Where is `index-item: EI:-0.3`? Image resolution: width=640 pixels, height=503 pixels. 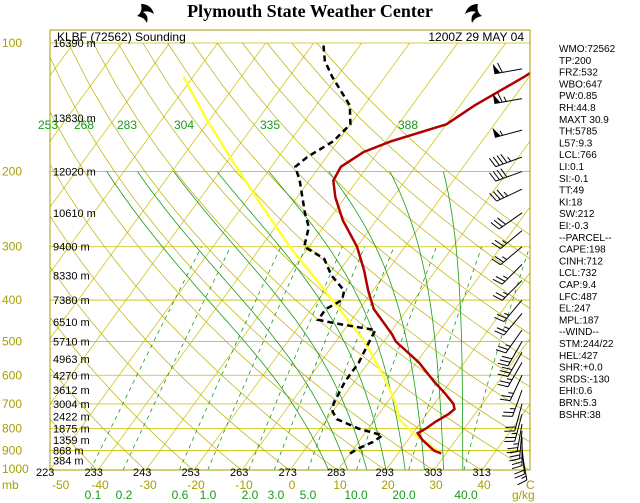 index-item: EI:-0.3 is located at coordinates (574, 226).